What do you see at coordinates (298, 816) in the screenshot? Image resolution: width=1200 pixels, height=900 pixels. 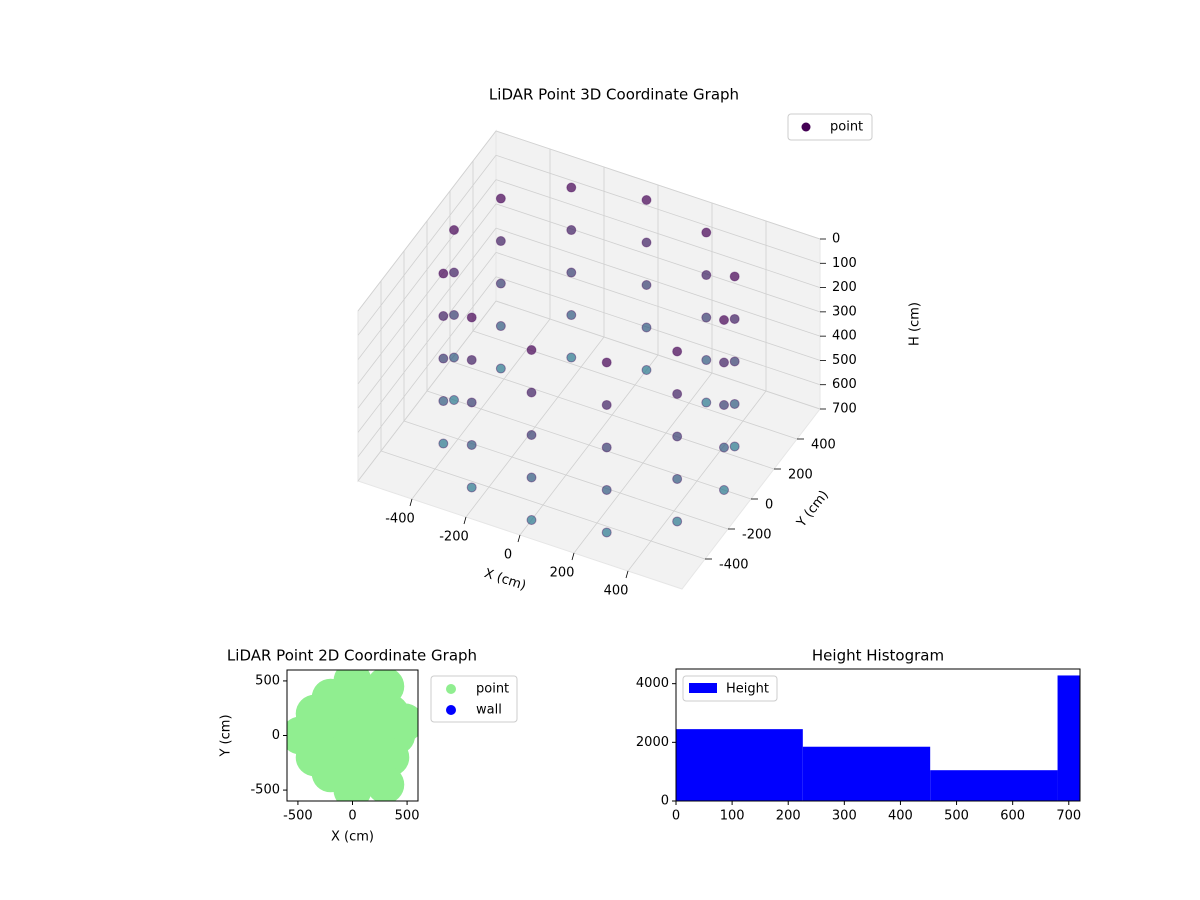 I see `x-tick-label: -500` at bounding box center [298, 816].